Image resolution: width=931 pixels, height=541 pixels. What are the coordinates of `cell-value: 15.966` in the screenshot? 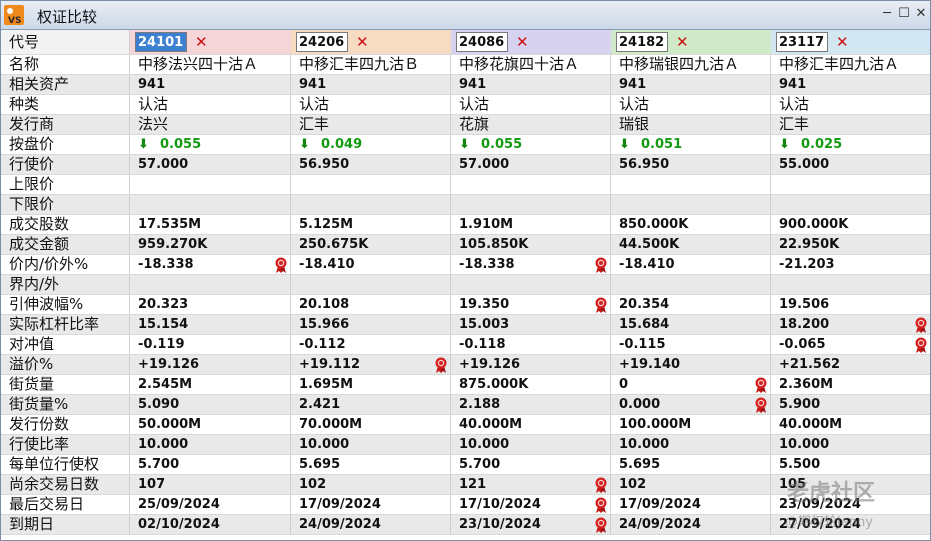 It's located at (324, 324).